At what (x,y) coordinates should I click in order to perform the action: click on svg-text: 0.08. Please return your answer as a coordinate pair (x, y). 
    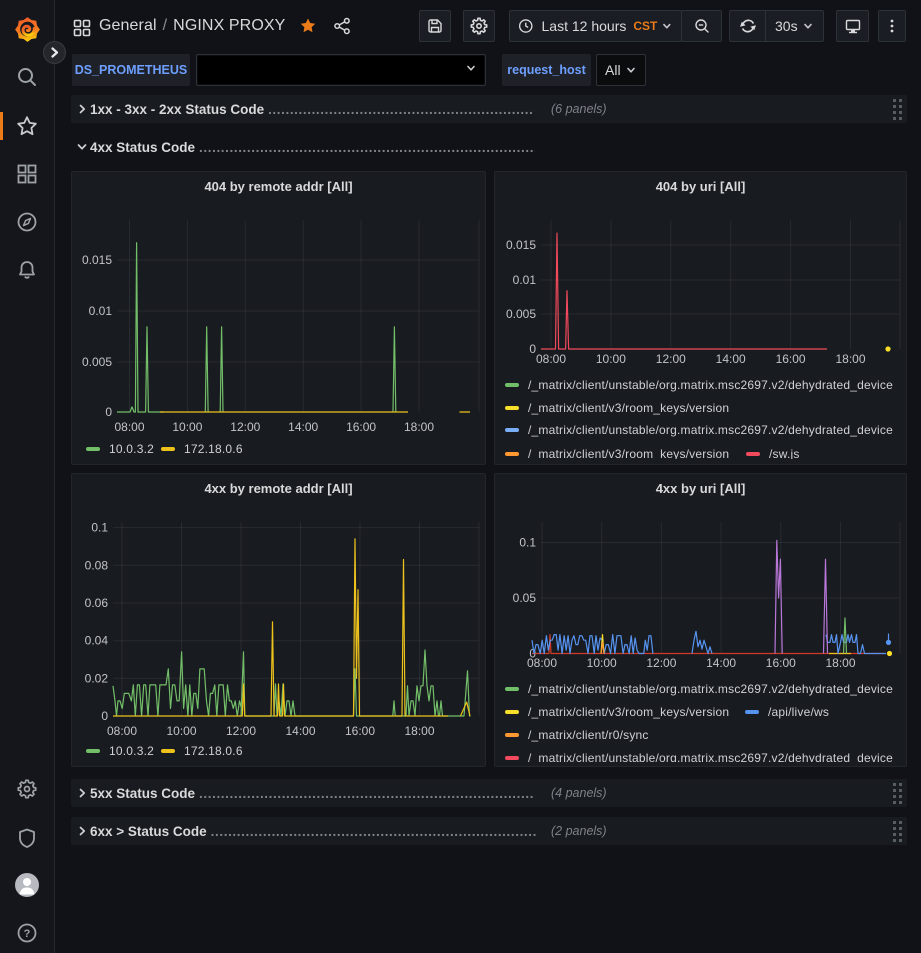
    Looking at the image, I should click on (97, 565).